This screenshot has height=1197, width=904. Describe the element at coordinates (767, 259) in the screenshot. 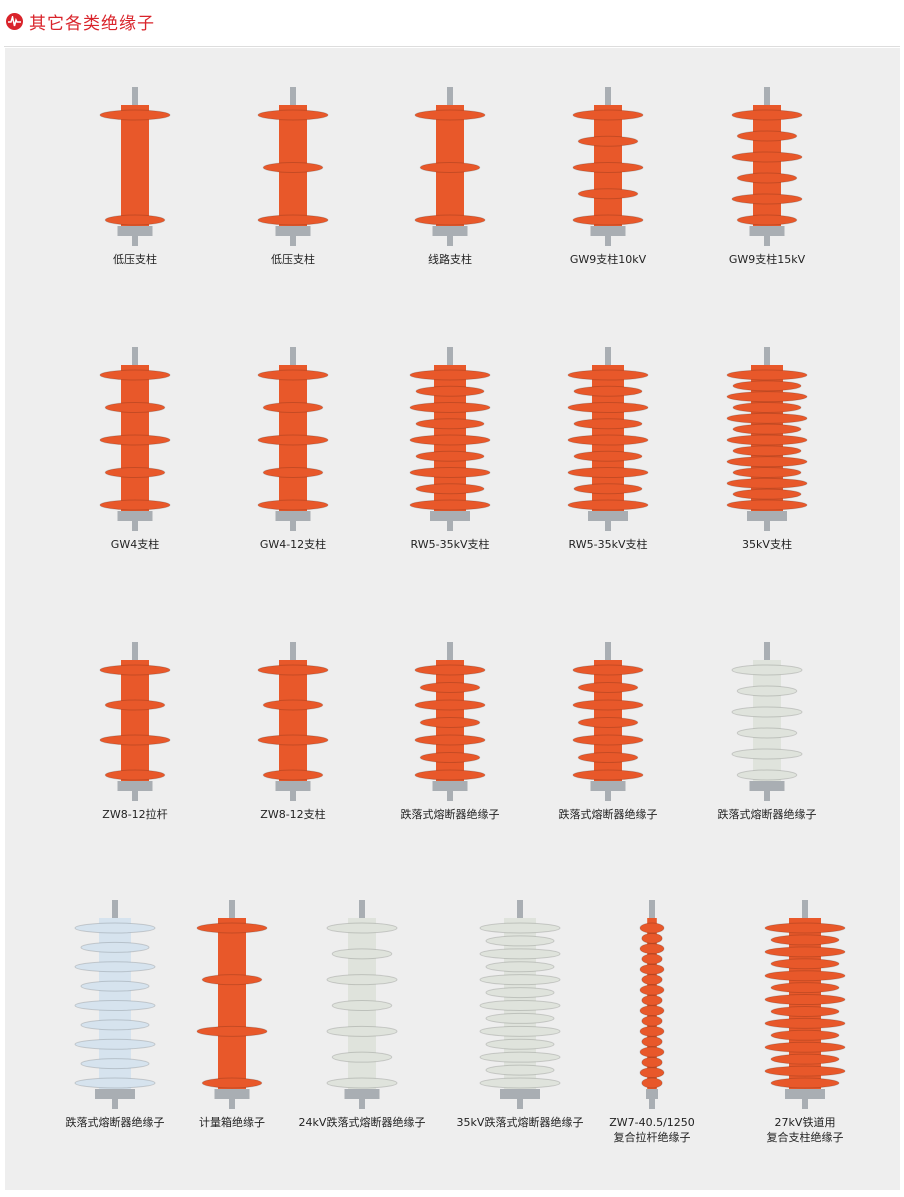

I see `product-label: GW9支柱15kV` at that location.